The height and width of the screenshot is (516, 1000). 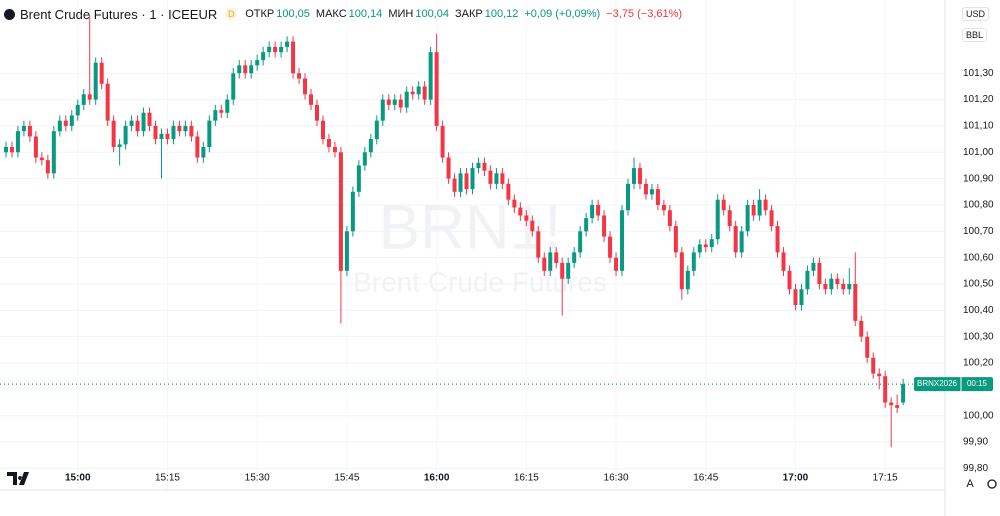 What do you see at coordinates (562, 14) in the screenshot?
I see `change: +0,09 (+0,09%)` at bounding box center [562, 14].